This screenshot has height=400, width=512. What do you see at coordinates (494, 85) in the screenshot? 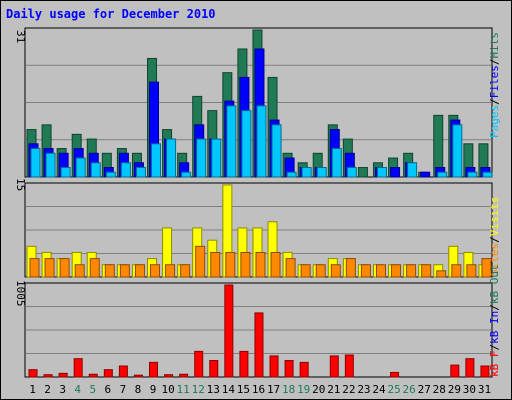
I see `top-legend: Pages/Files/Hits` at bounding box center [494, 85].